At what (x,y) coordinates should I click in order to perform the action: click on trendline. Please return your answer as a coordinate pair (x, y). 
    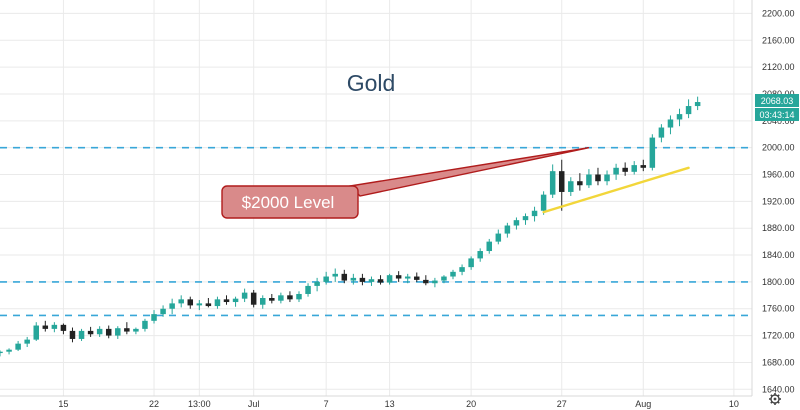
    Looking at the image, I should click on (616, 190).